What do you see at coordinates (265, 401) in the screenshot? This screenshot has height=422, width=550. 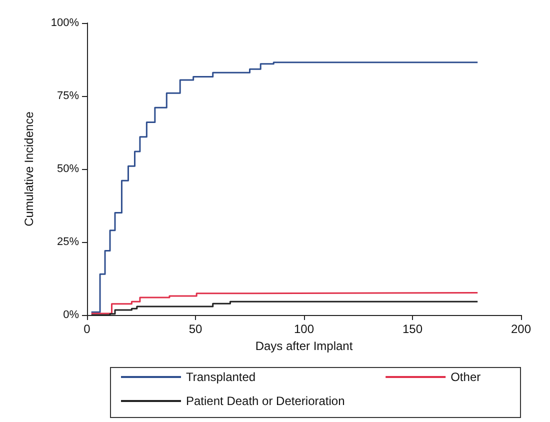 I see `legend-label: Patient Death or Deterioration` at bounding box center [265, 401].